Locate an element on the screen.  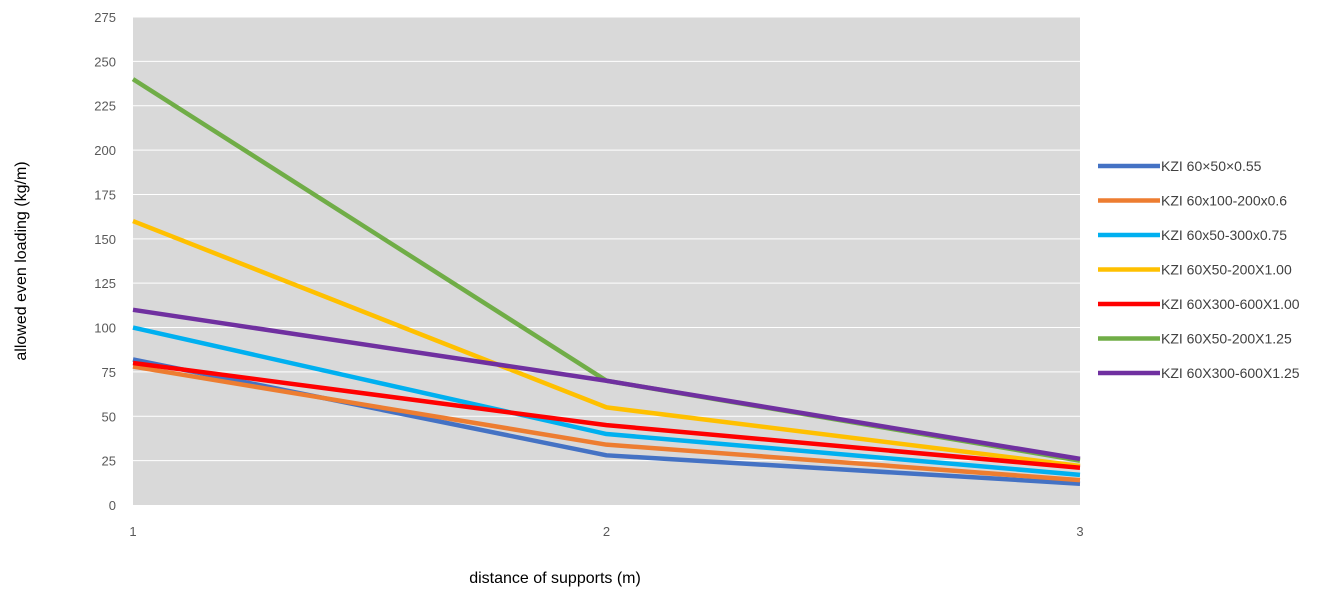
y-tick-label: 25 is located at coordinates (109, 461).